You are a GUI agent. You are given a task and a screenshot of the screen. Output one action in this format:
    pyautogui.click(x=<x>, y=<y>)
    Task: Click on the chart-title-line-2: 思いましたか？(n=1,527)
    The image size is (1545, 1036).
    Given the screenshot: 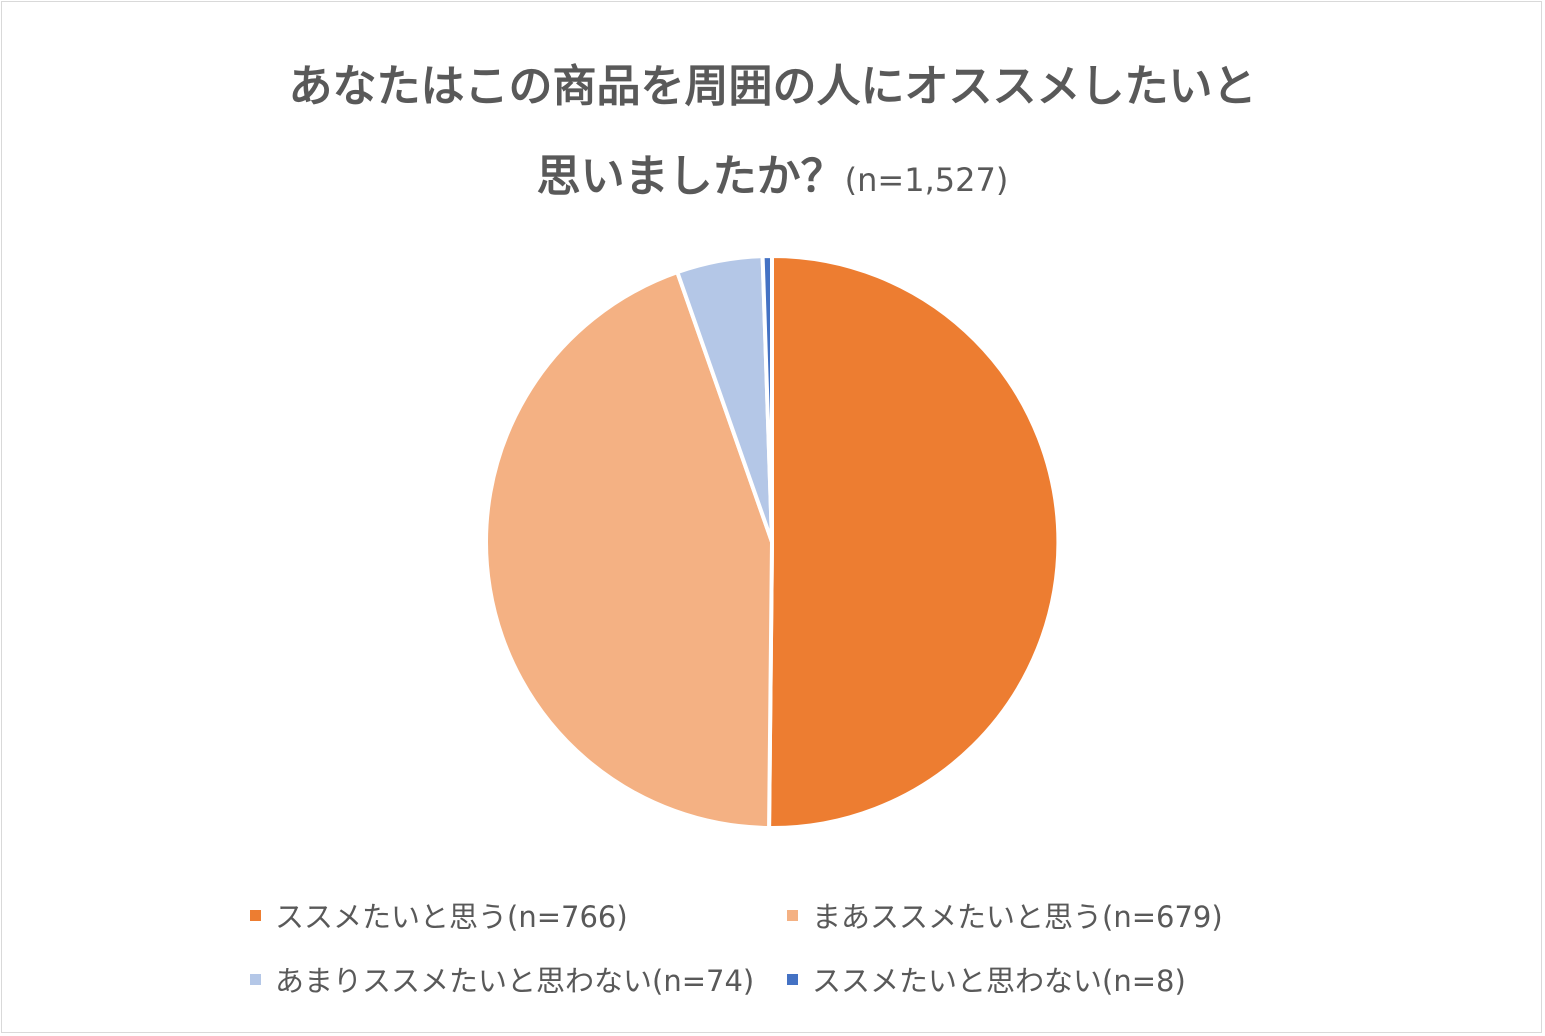 What is the action you would take?
    pyautogui.click(x=772, y=178)
    